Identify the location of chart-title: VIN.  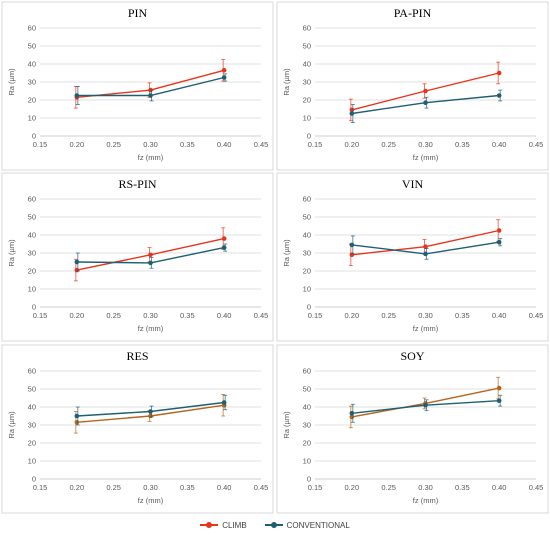
(413, 184).